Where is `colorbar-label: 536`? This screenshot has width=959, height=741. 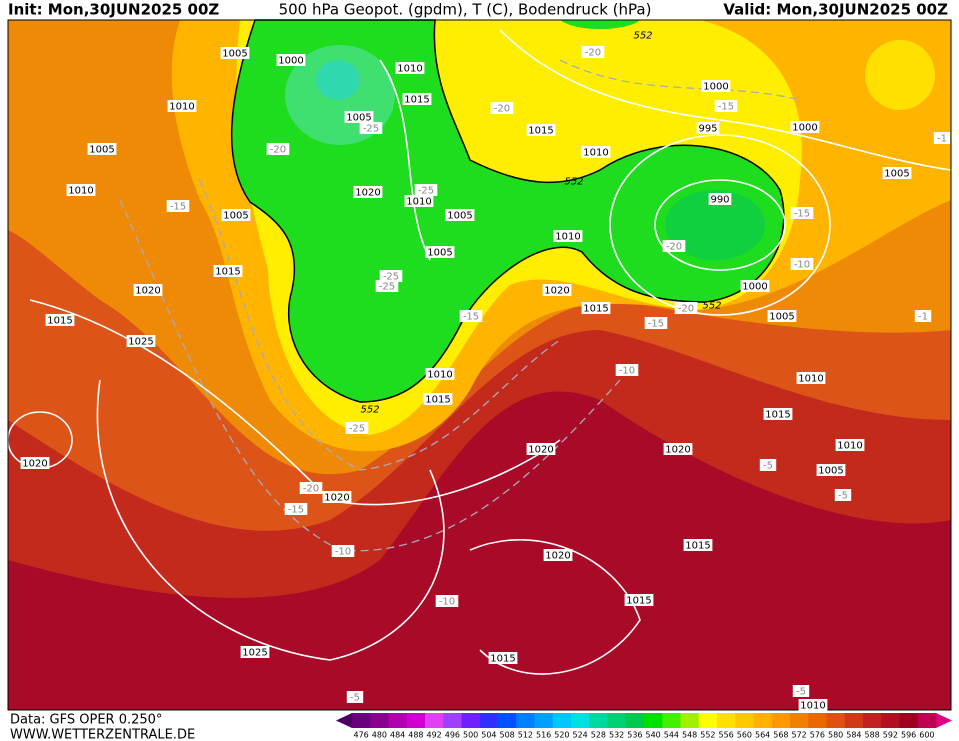 colorbar-label: 536 is located at coordinates (634, 735).